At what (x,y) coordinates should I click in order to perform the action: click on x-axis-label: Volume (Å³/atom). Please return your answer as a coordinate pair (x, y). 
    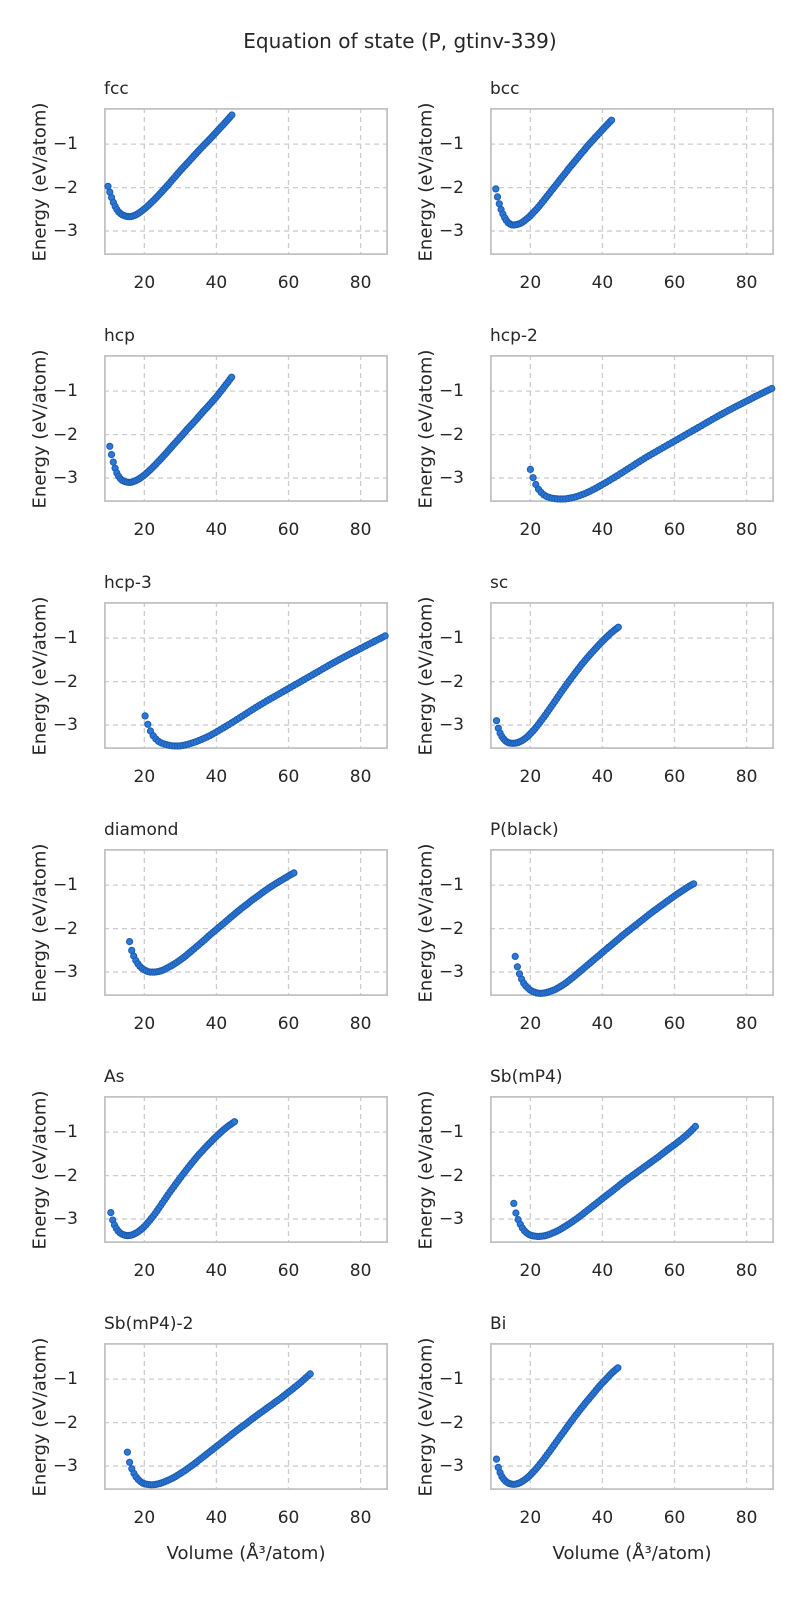
    Looking at the image, I should click on (246, 1553).